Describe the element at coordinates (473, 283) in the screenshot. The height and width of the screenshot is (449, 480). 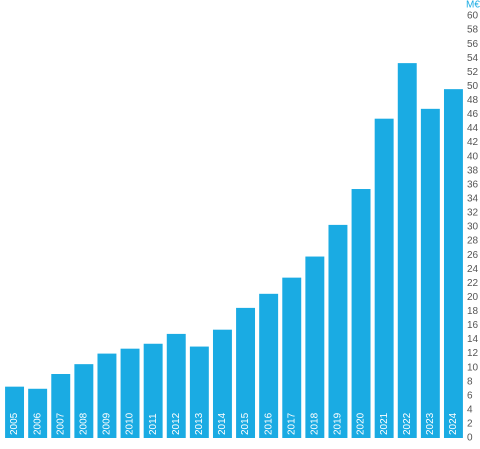
I see `y-tick-label: 22` at that location.